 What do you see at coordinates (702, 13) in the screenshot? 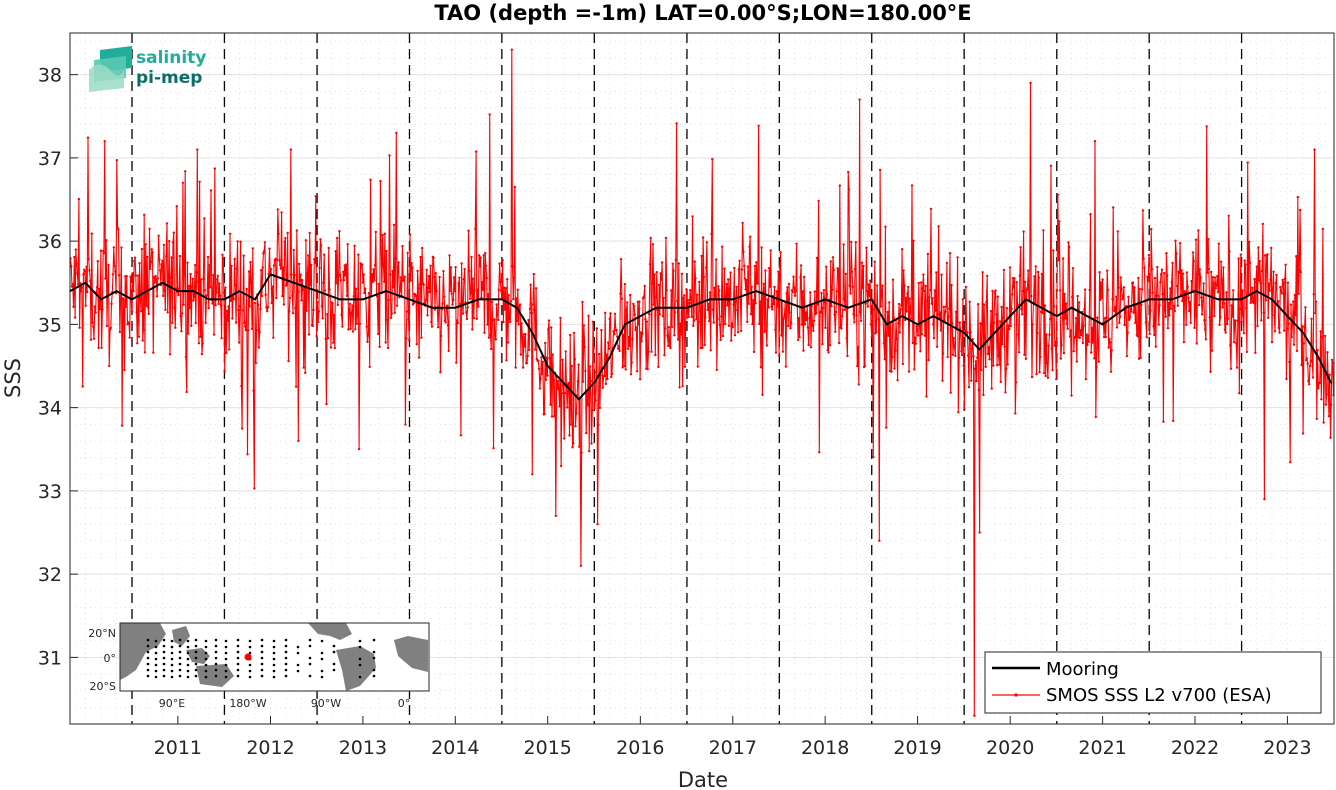
I see `chart-title: TAO (depth =-1m) LAT=0.00°S;LON=180.00°E` at bounding box center [702, 13].